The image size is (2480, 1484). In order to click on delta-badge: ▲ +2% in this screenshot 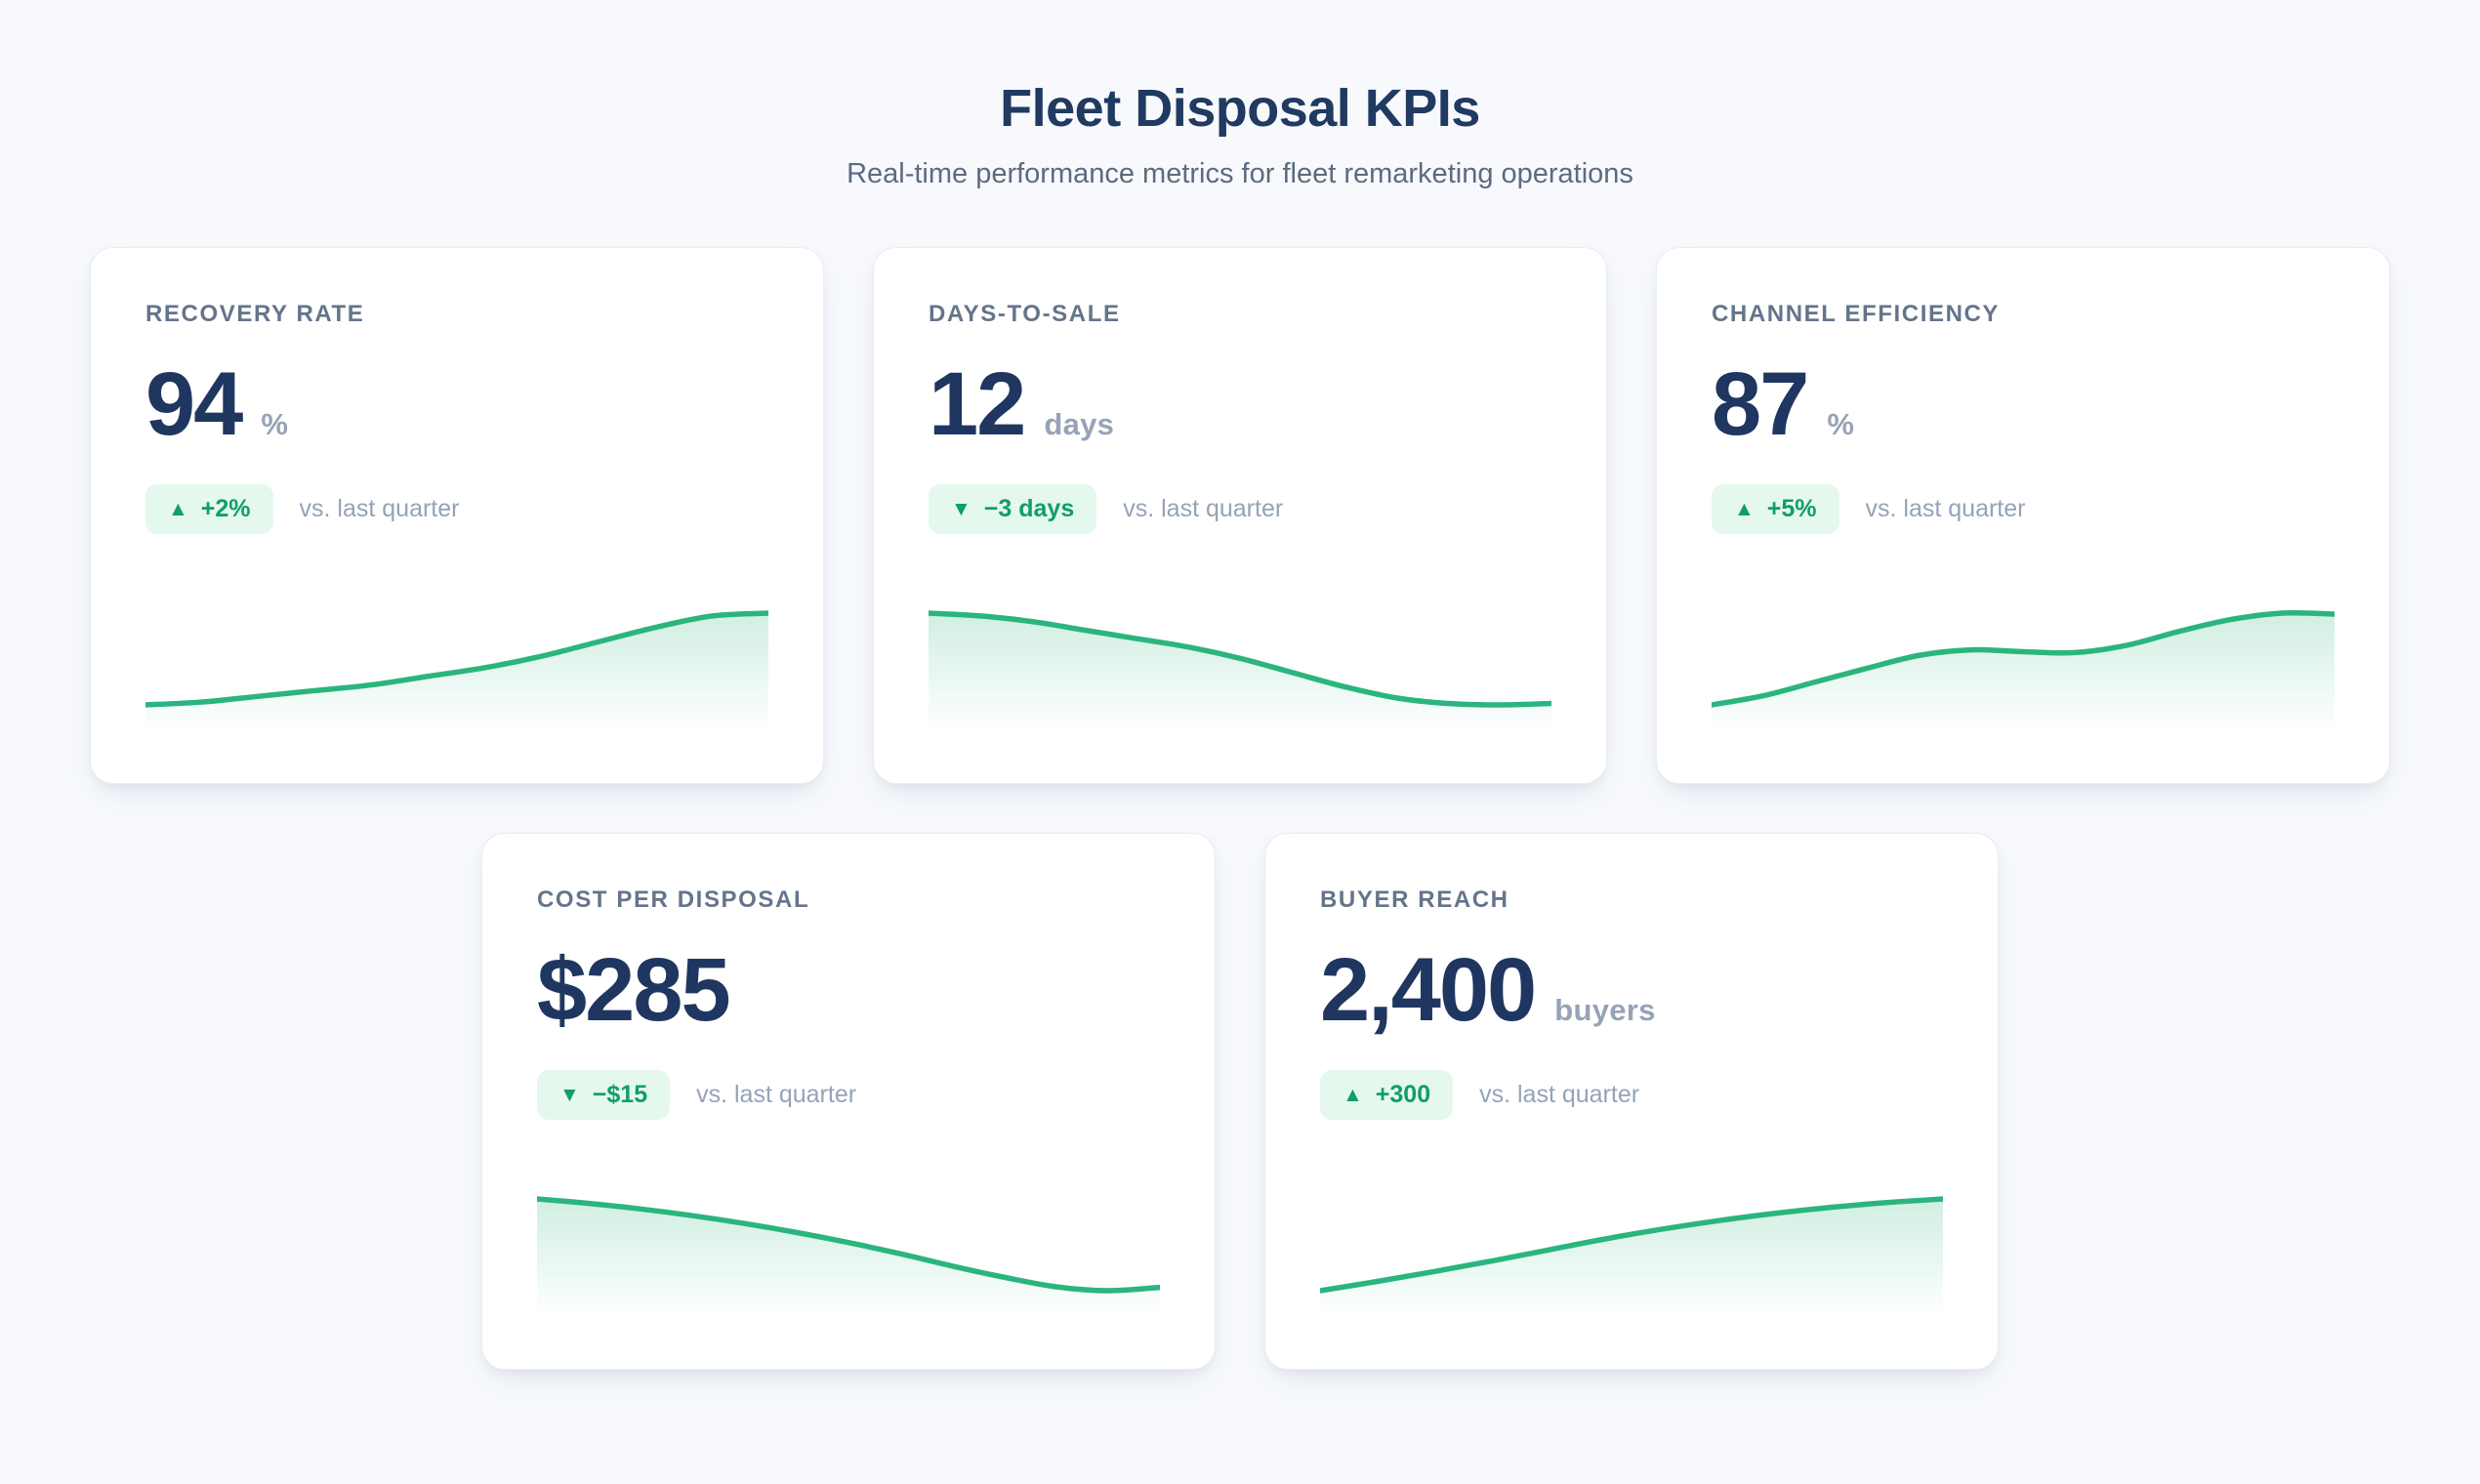, I will do `click(209, 509)`.